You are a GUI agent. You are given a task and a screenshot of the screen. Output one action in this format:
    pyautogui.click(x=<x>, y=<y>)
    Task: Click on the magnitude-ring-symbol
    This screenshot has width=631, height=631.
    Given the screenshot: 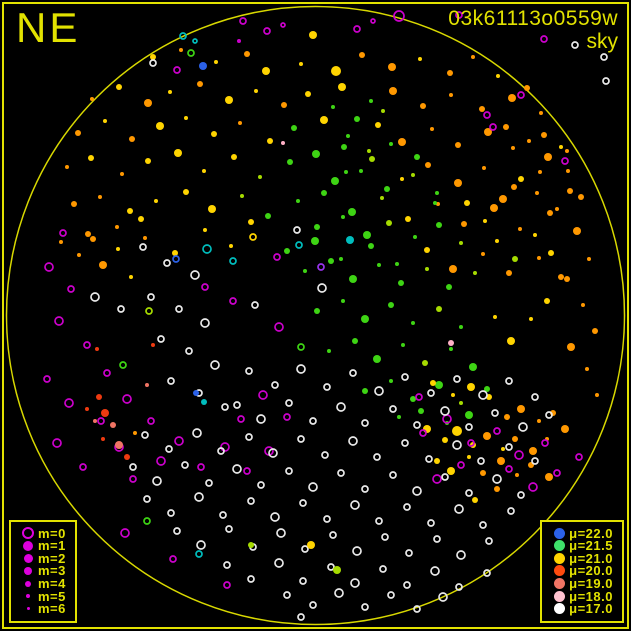 What is the action you would take?
    pyautogui.click(x=28, y=533)
    